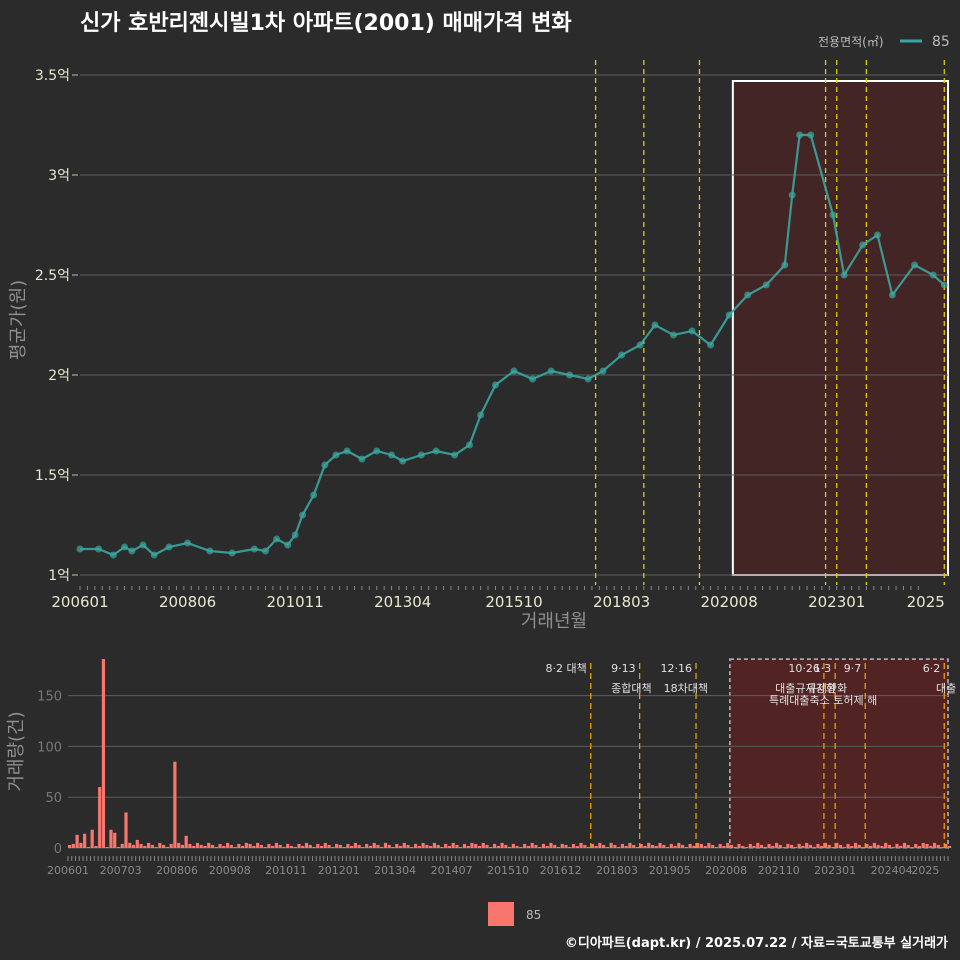  Describe the element at coordinates (18, 320) in the screenshot. I see `y-axis-title: 평균가(원)` at that location.